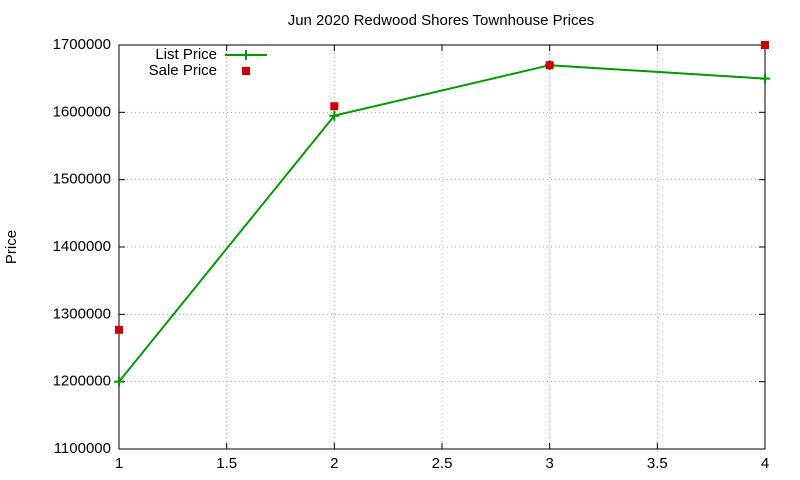  I want to click on y-tick-label: 1500000, so click(82, 179).